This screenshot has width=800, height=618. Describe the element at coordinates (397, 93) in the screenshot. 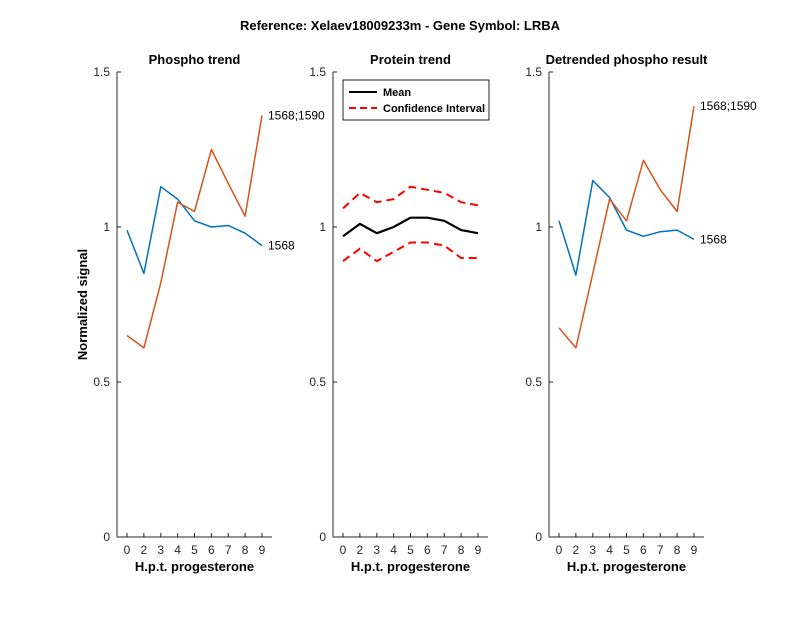

I see `legend-entry-label: Mean` at that location.